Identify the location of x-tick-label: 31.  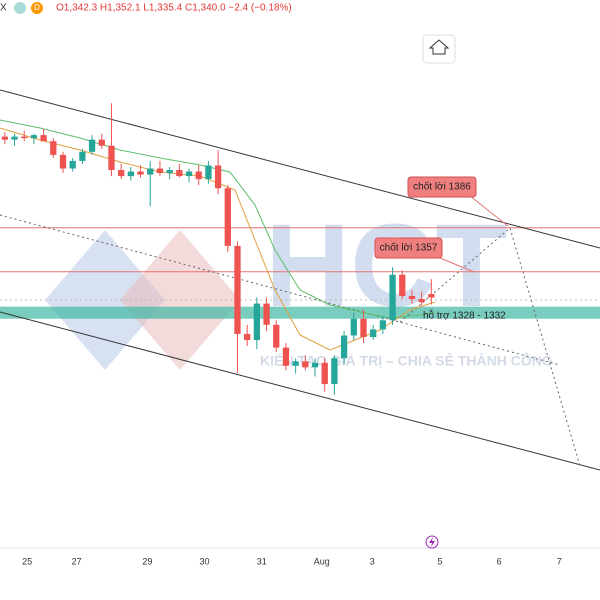
(262, 561).